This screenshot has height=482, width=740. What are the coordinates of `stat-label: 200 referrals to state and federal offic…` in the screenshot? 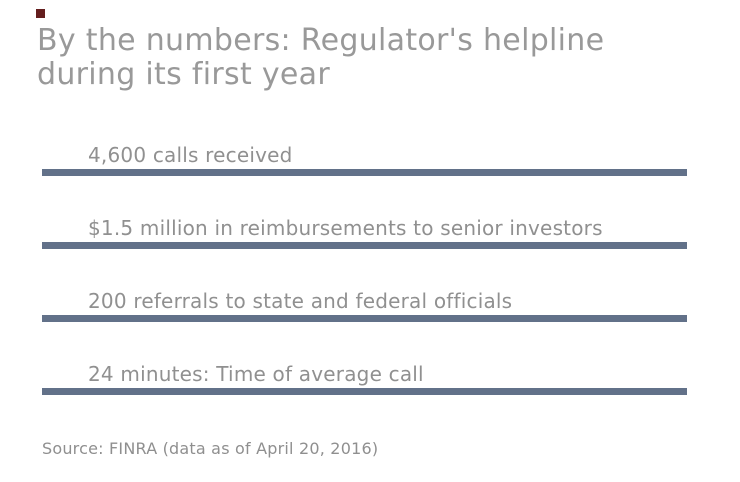 It's located at (300, 301).